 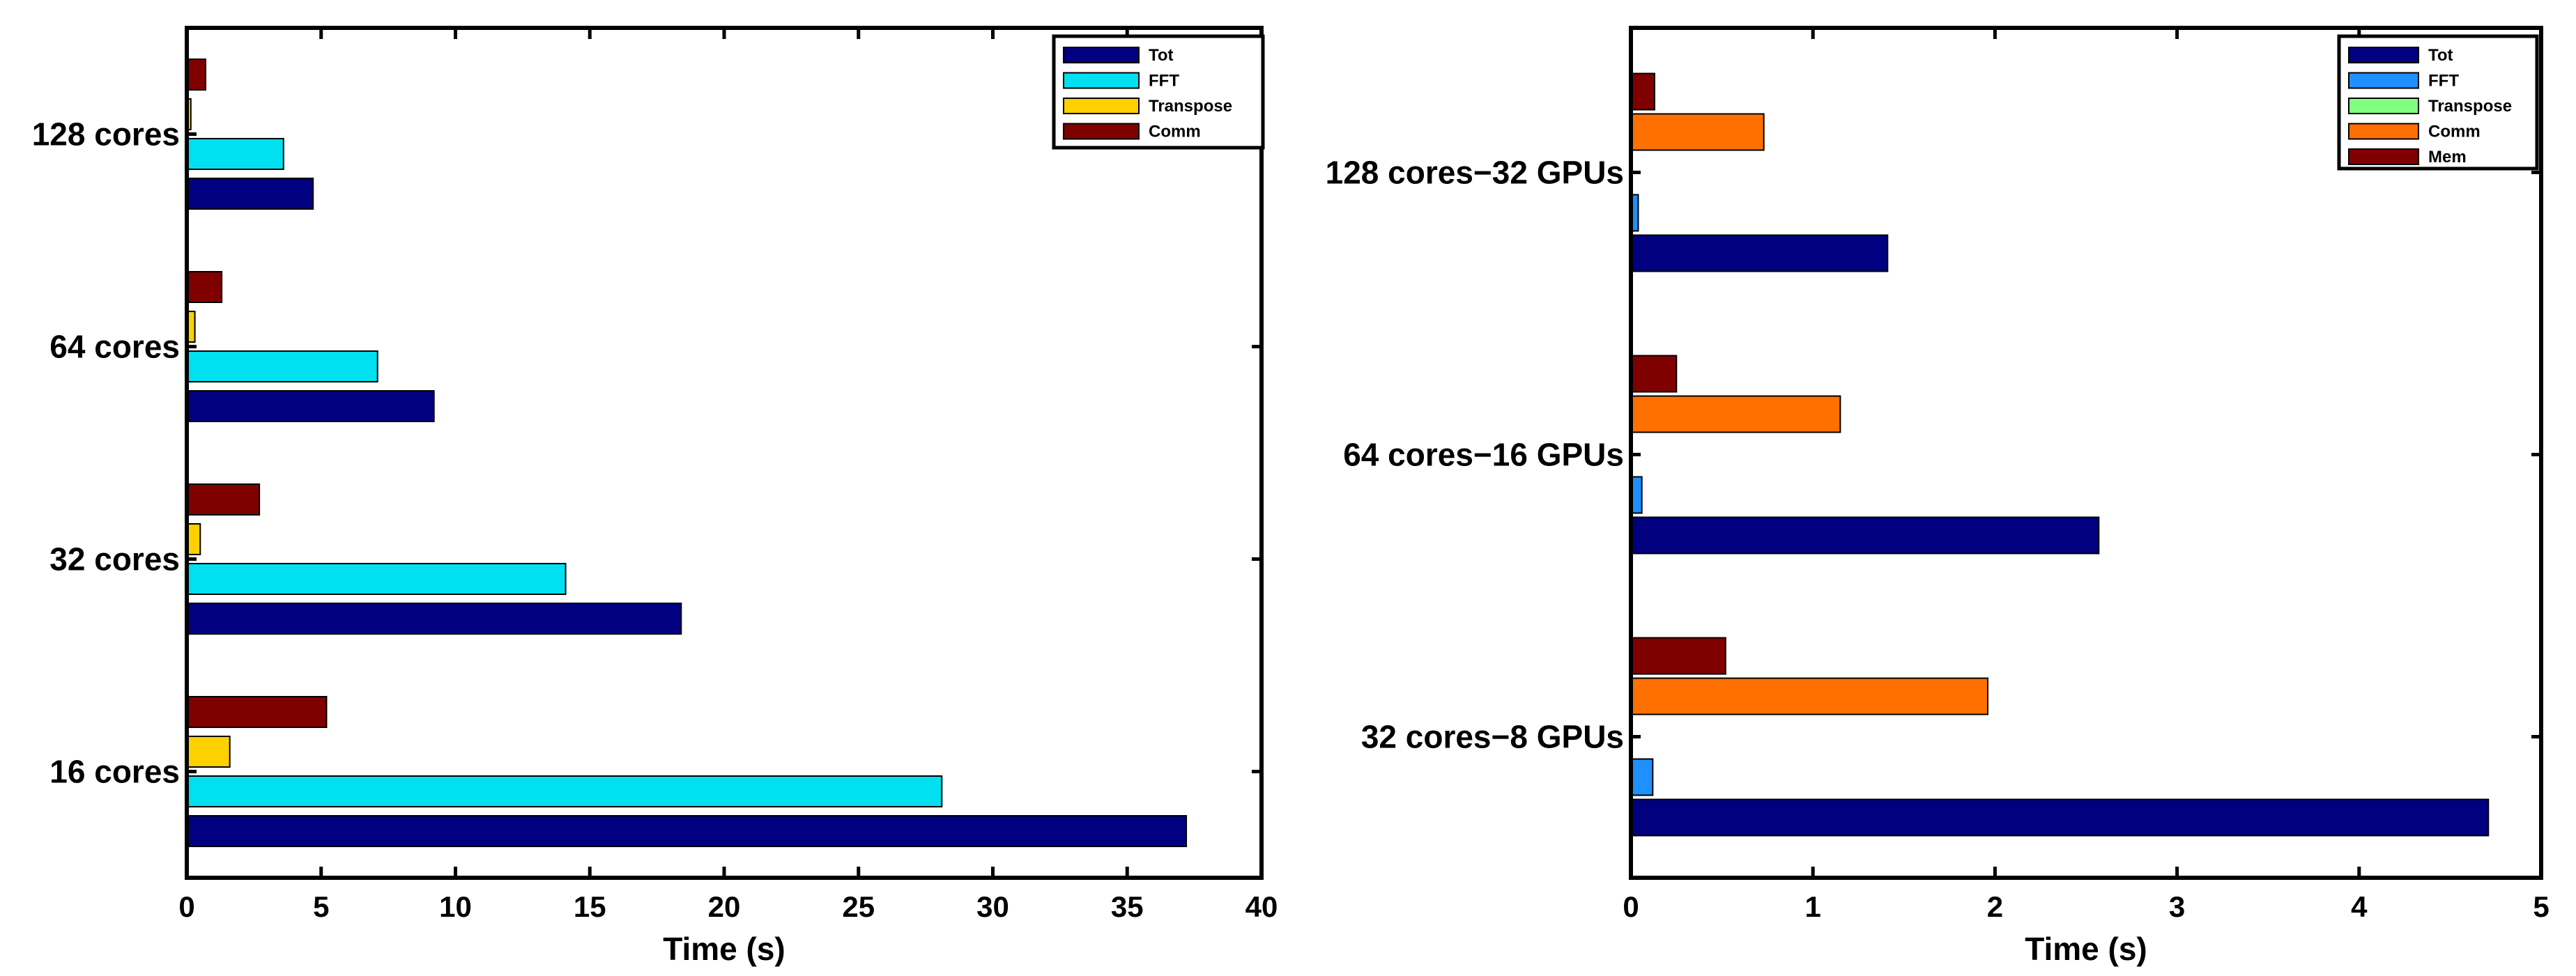 I want to click on x-tick-label: 30, so click(x=992, y=906).